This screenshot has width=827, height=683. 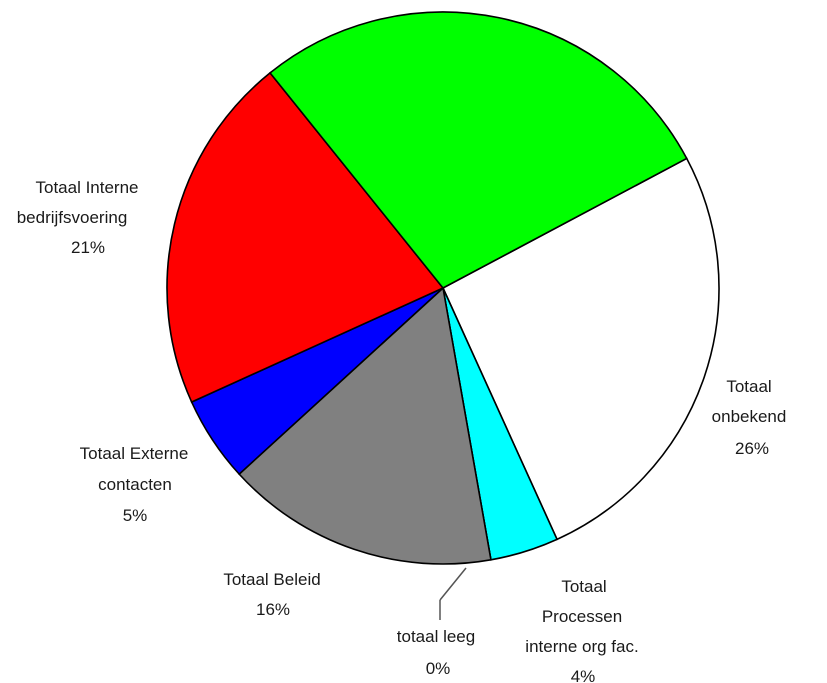 What do you see at coordinates (135, 484) in the screenshot?
I see `label-externe-line2: contacten` at bounding box center [135, 484].